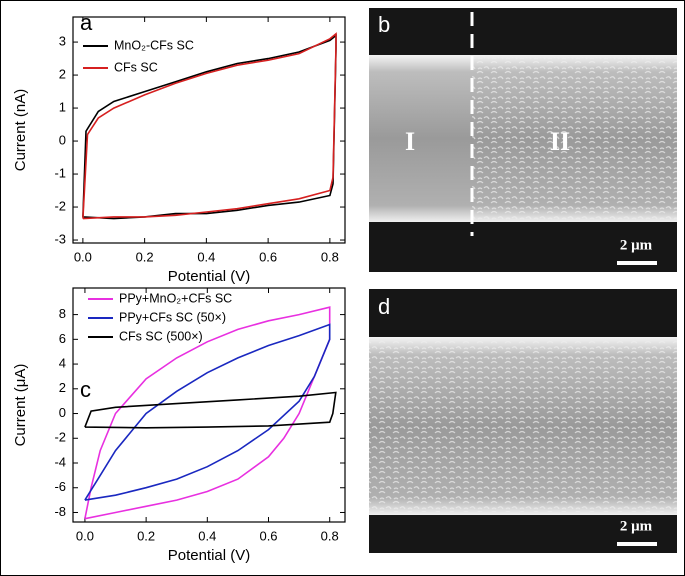  What do you see at coordinates (60, 238) in the screenshot?
I see `y-tick-label: -3` at bounding box center [60, 238].